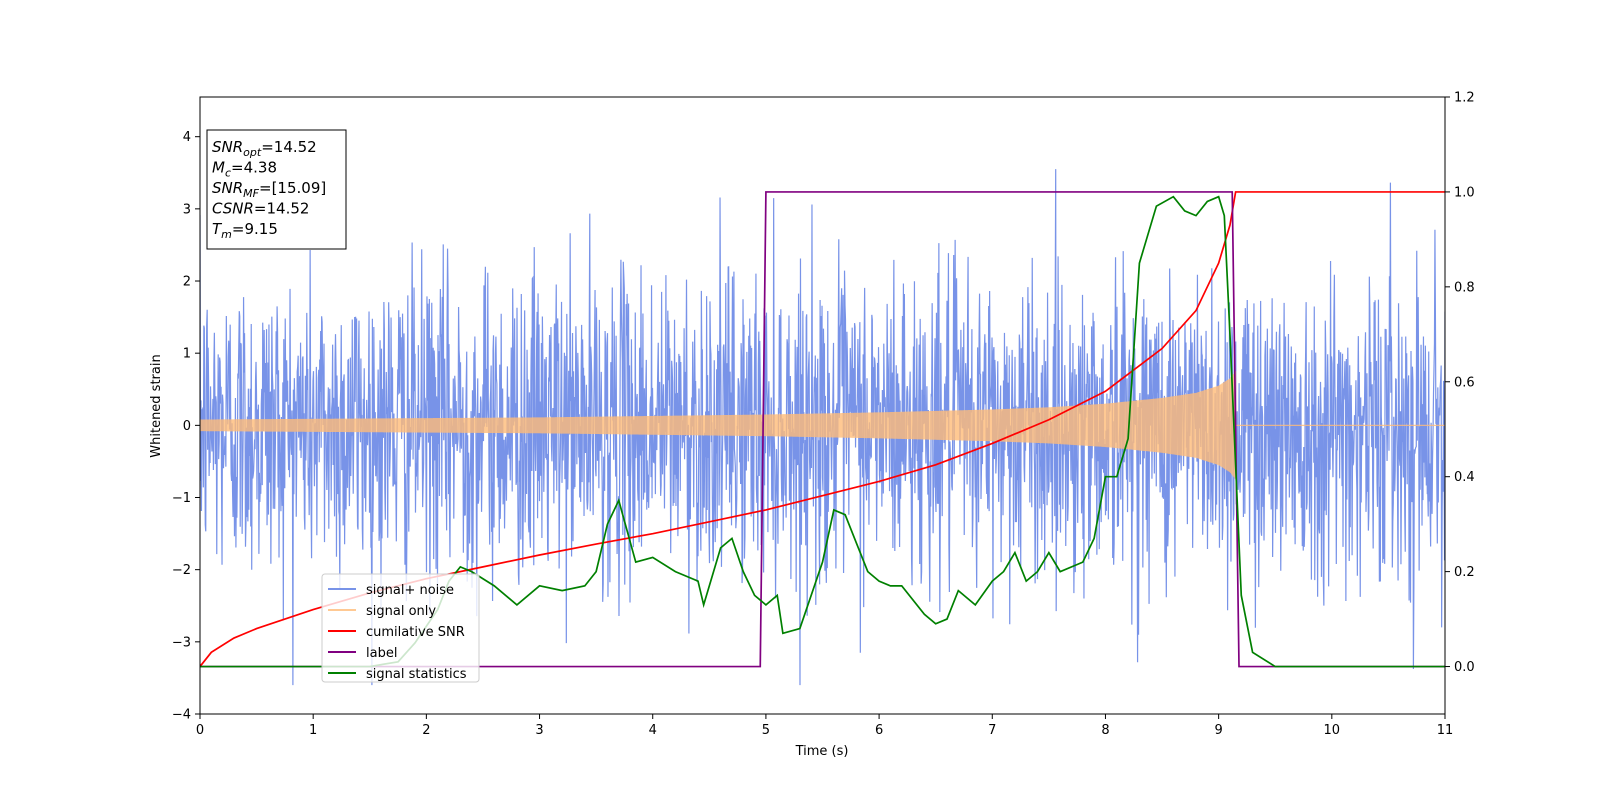 This screenshot has height=800, width=1600. I want to click on y2-tick-label: 0.8, so click(1464, 287).